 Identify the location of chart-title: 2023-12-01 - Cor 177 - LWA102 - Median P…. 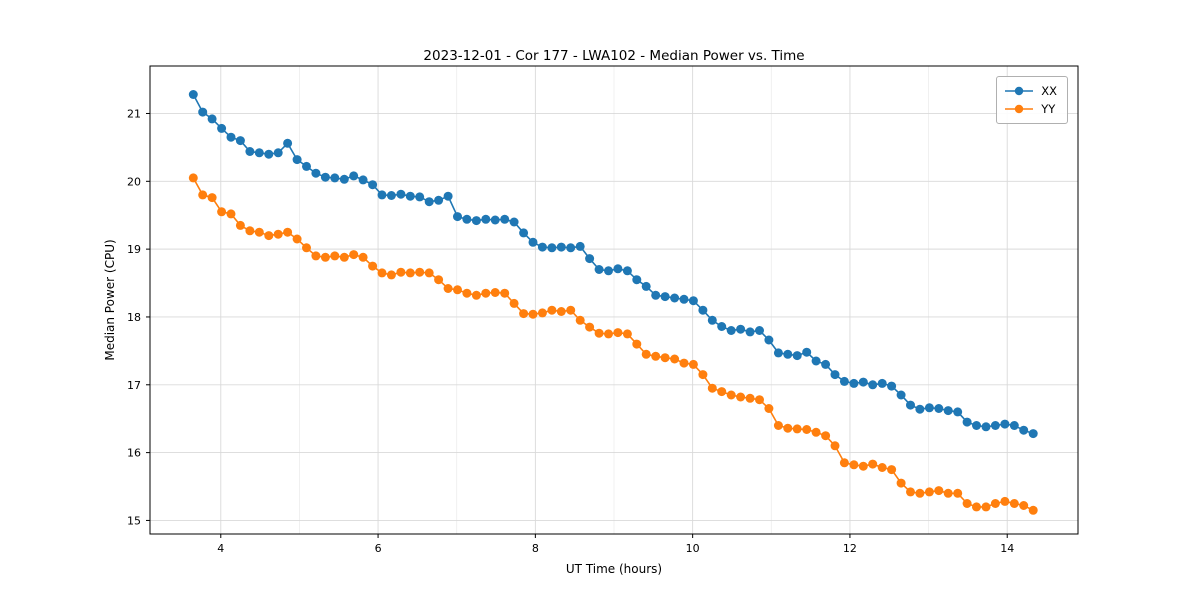
(614, 56).